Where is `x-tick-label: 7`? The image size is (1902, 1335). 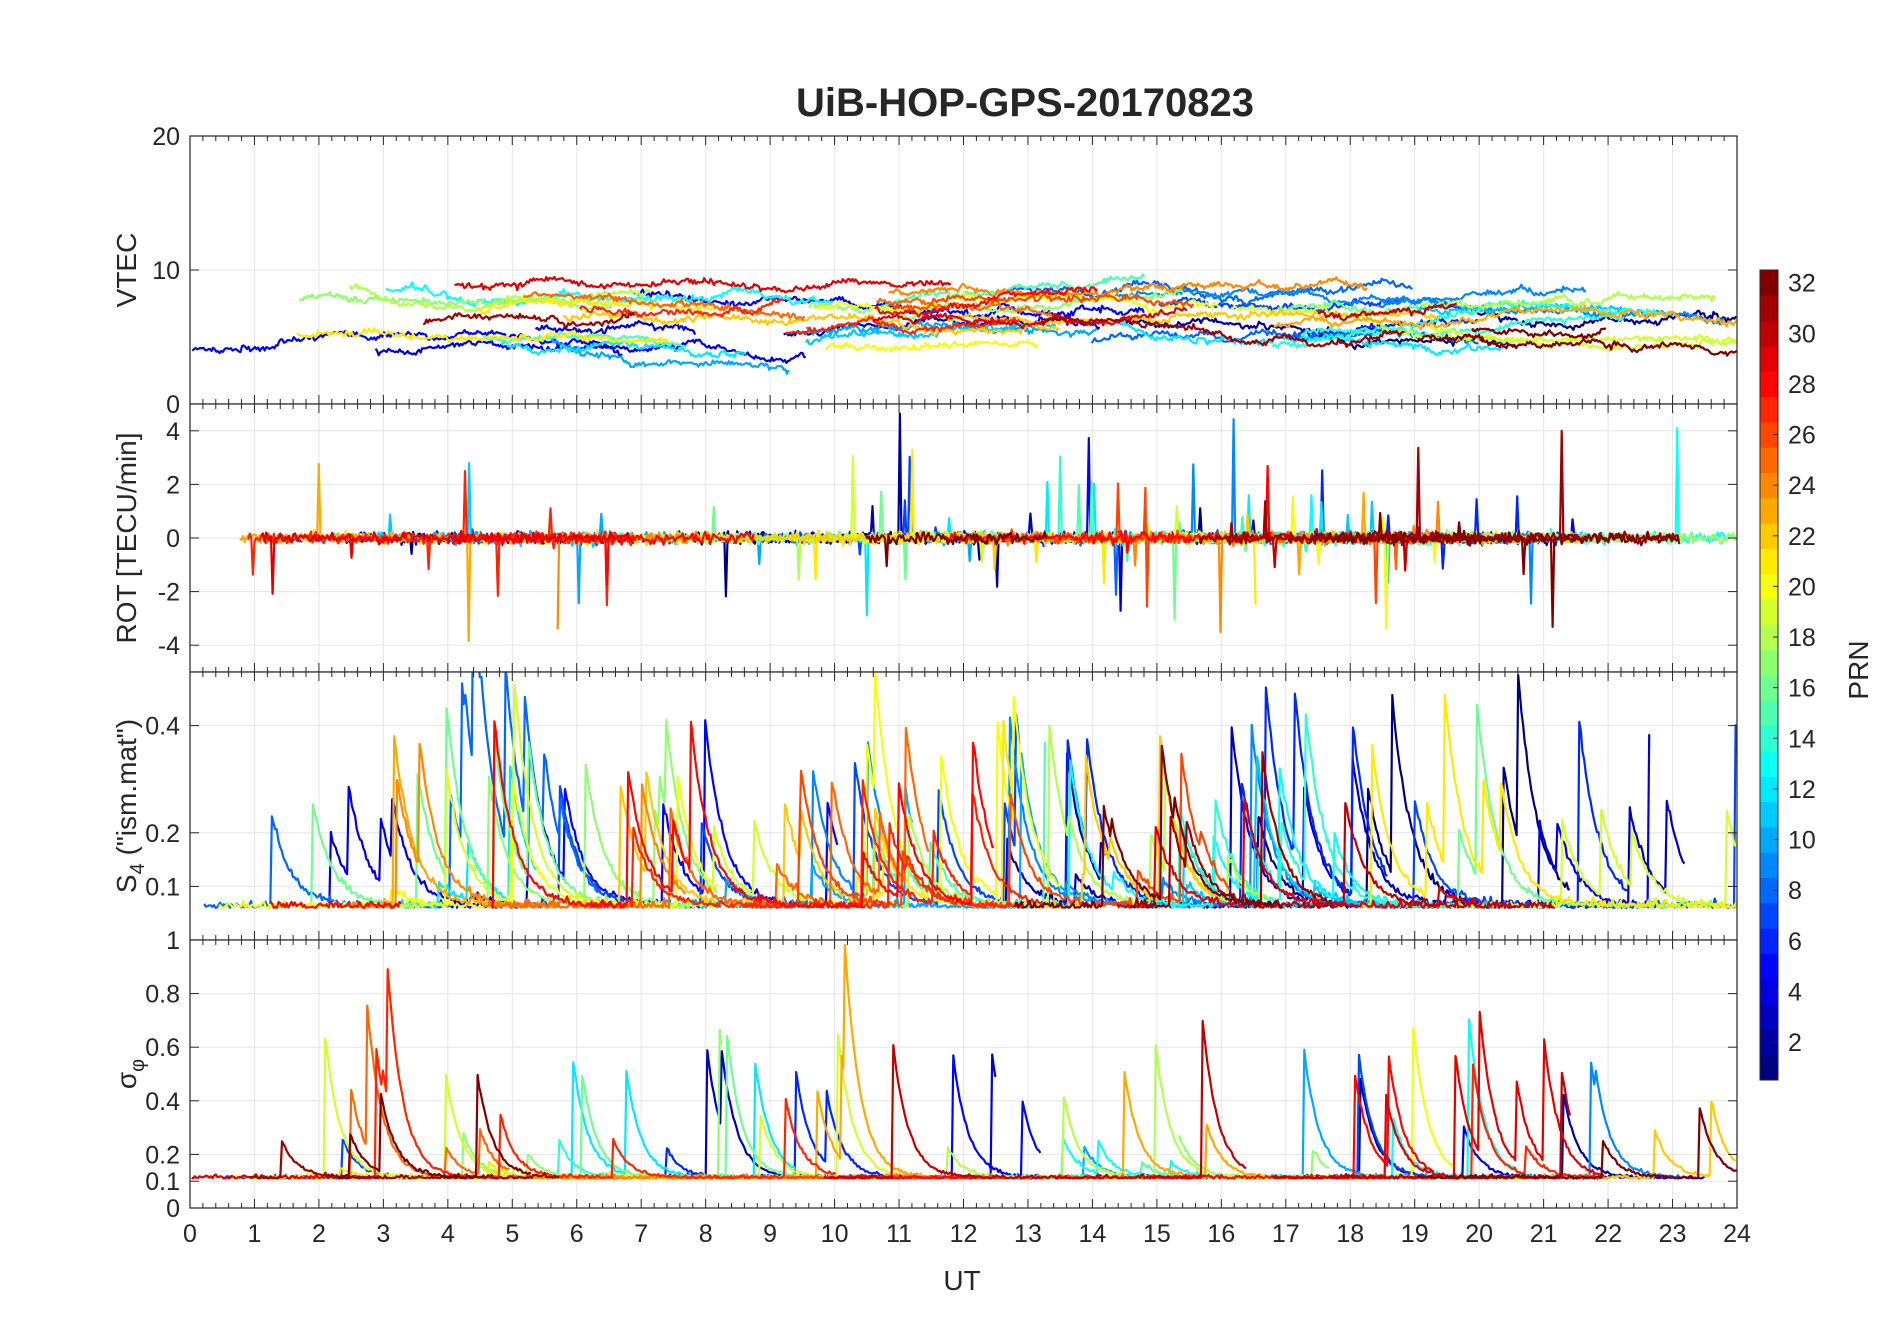
x-tick-label: 7 is located at coordinates (641, 1234).